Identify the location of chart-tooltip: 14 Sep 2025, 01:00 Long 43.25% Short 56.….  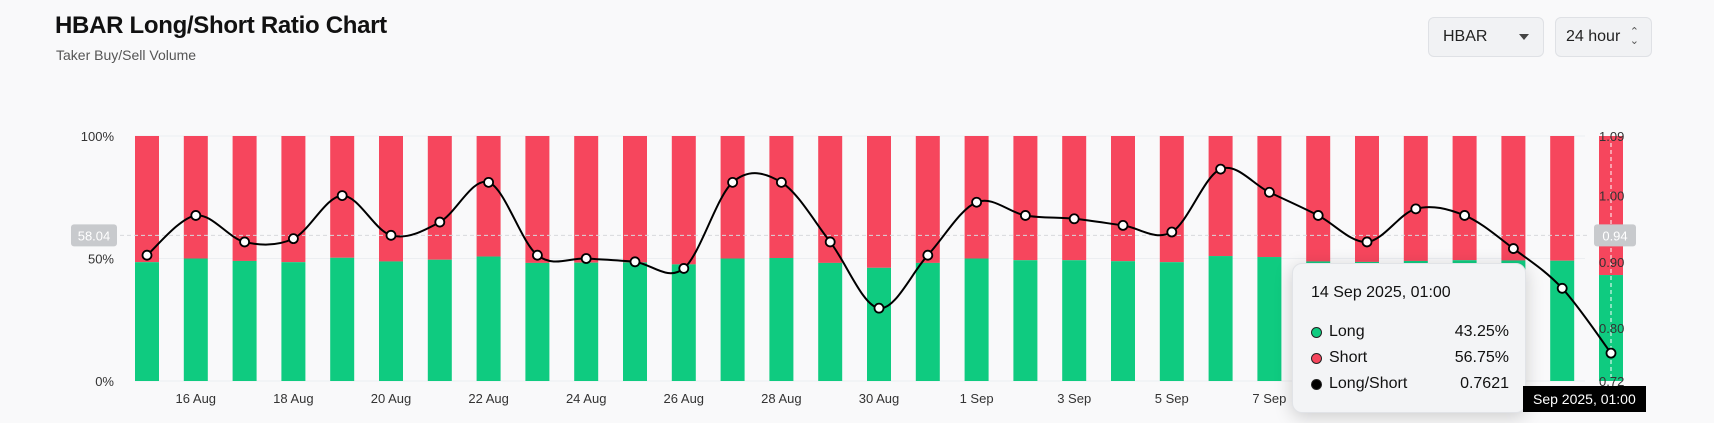
(1409, 338).